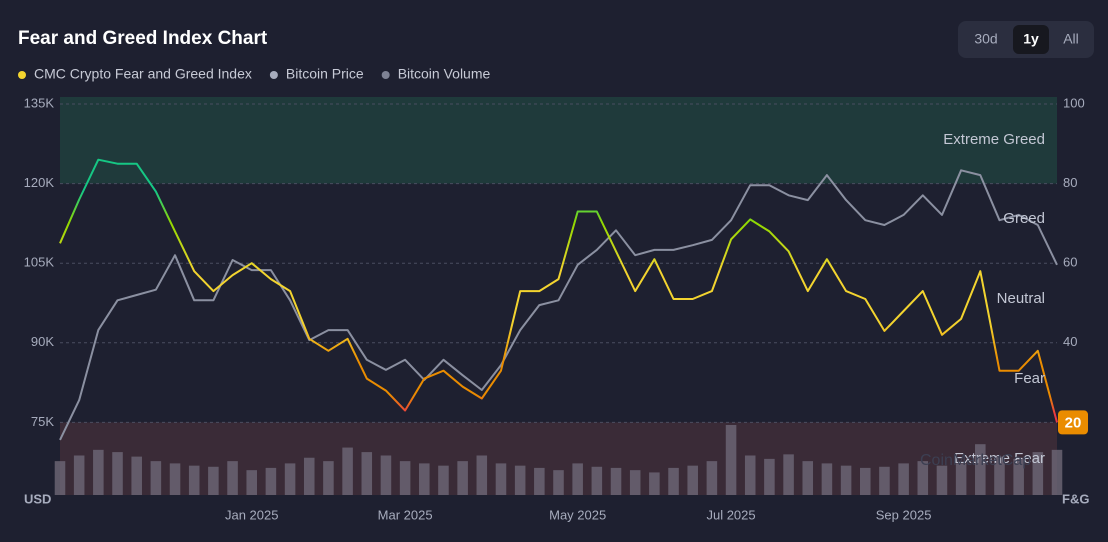 The image size is (1108, 542). What do you see at coordinates (444, 74) in the screenshot?
I see `legend-label: Bitcoin Volume` at bounding box center [444, 74].